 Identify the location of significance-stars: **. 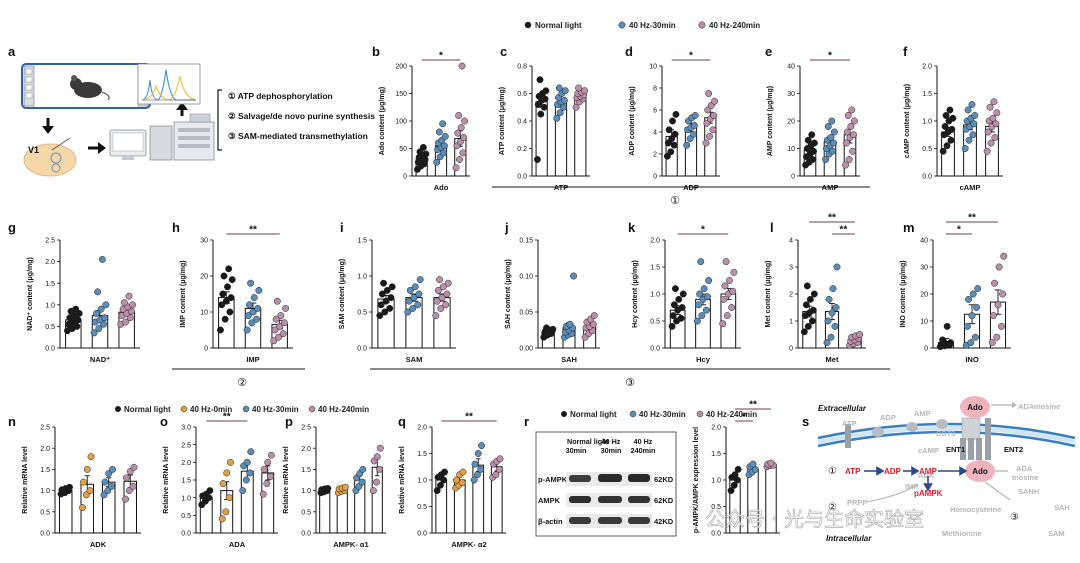
(253, 230).